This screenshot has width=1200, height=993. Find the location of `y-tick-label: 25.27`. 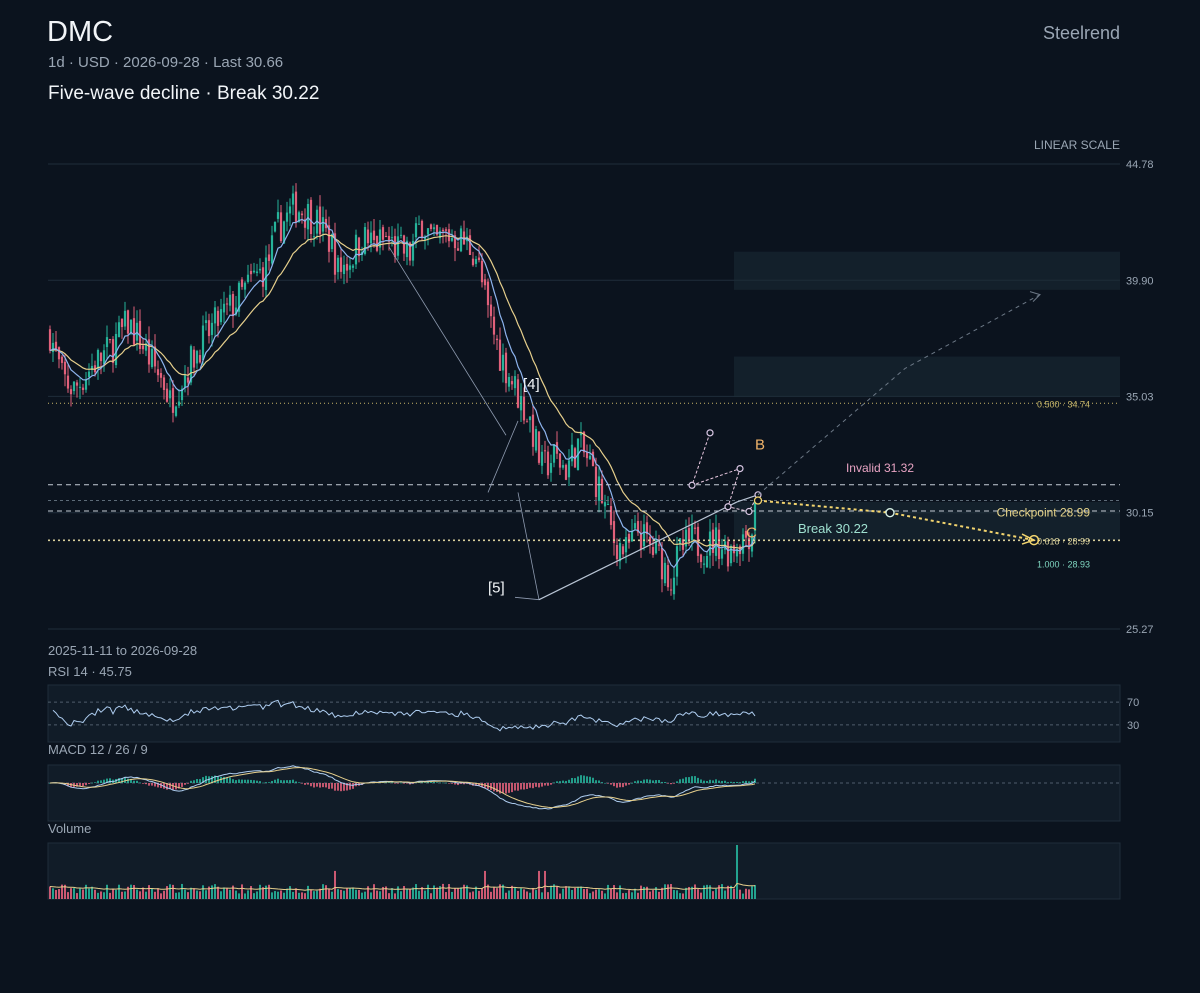

y-tick-label: 25.27 is located at coordinates (1140, 630).